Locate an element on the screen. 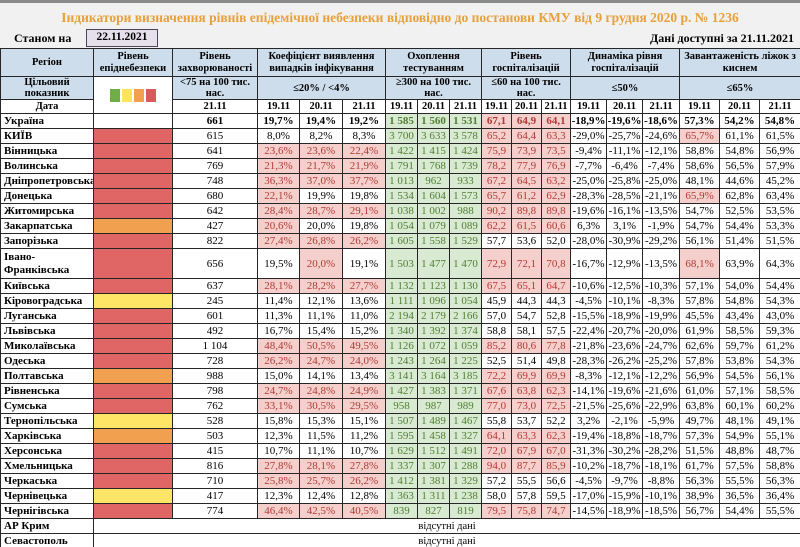  oxygen-beds-value: 63,8% is located at coordinates (700, 406).